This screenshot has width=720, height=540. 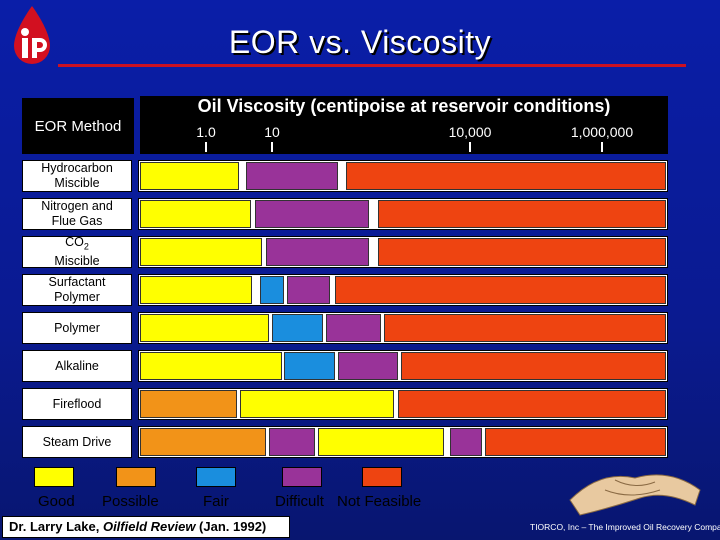 I want to click on row-label-text: Fireflood, so click(x=77, y=404).